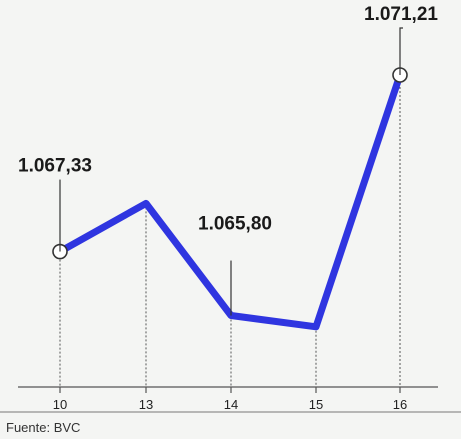  What do you see at coordinates (60, 404) in the screenshot?
I see `x-tick-label-10: 10` at bounding box center [60, 404].